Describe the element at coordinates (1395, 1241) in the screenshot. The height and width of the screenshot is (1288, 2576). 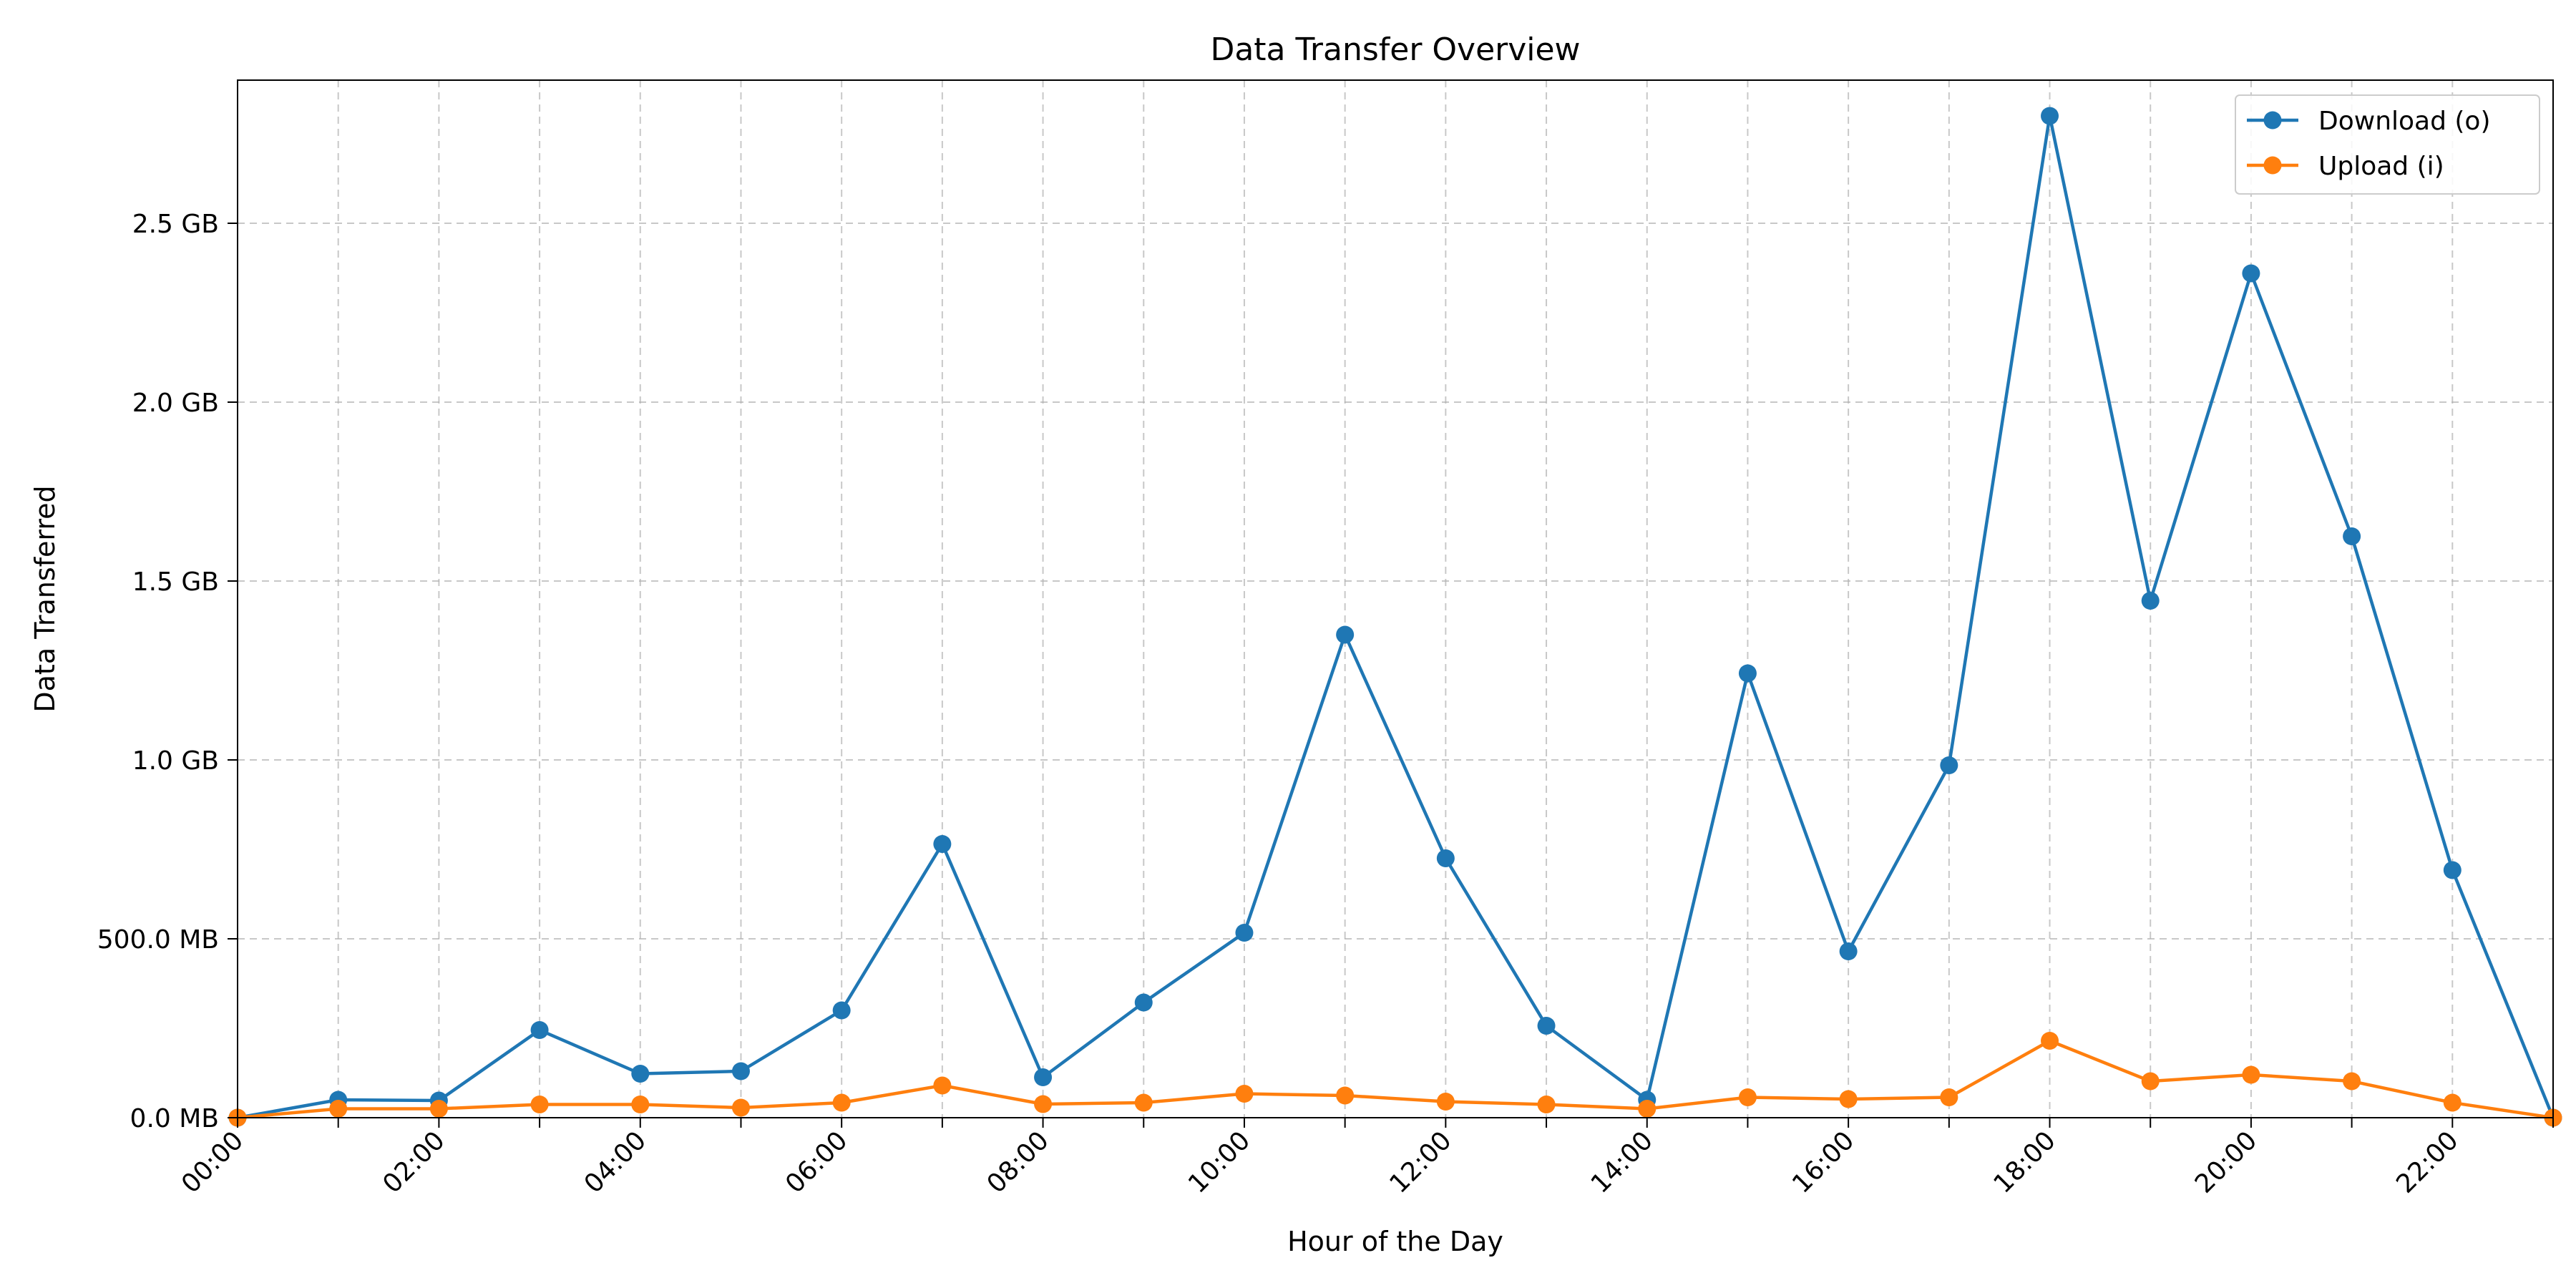
I see `x-axis-label: Hour of the Day` at that location.